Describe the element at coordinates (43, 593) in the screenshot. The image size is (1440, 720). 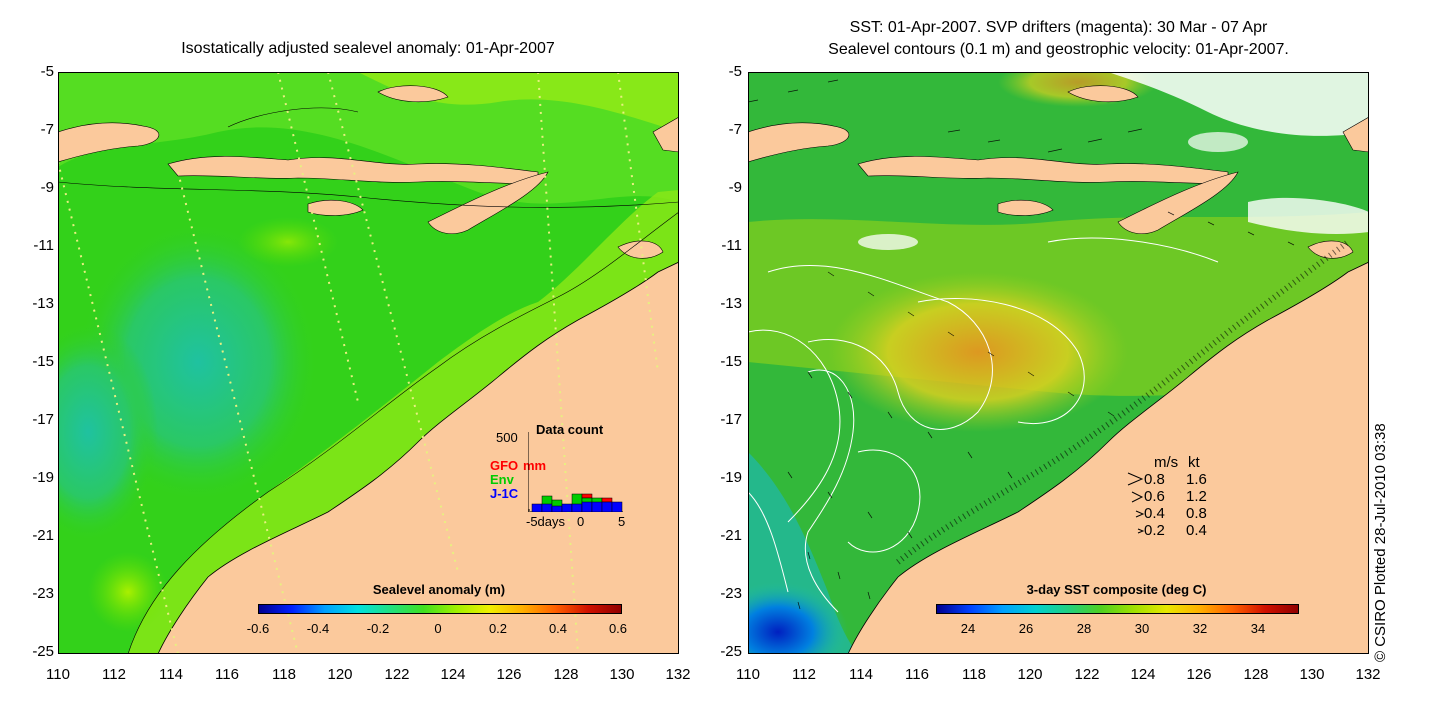
I see `left-y-tick: -23` at that location.